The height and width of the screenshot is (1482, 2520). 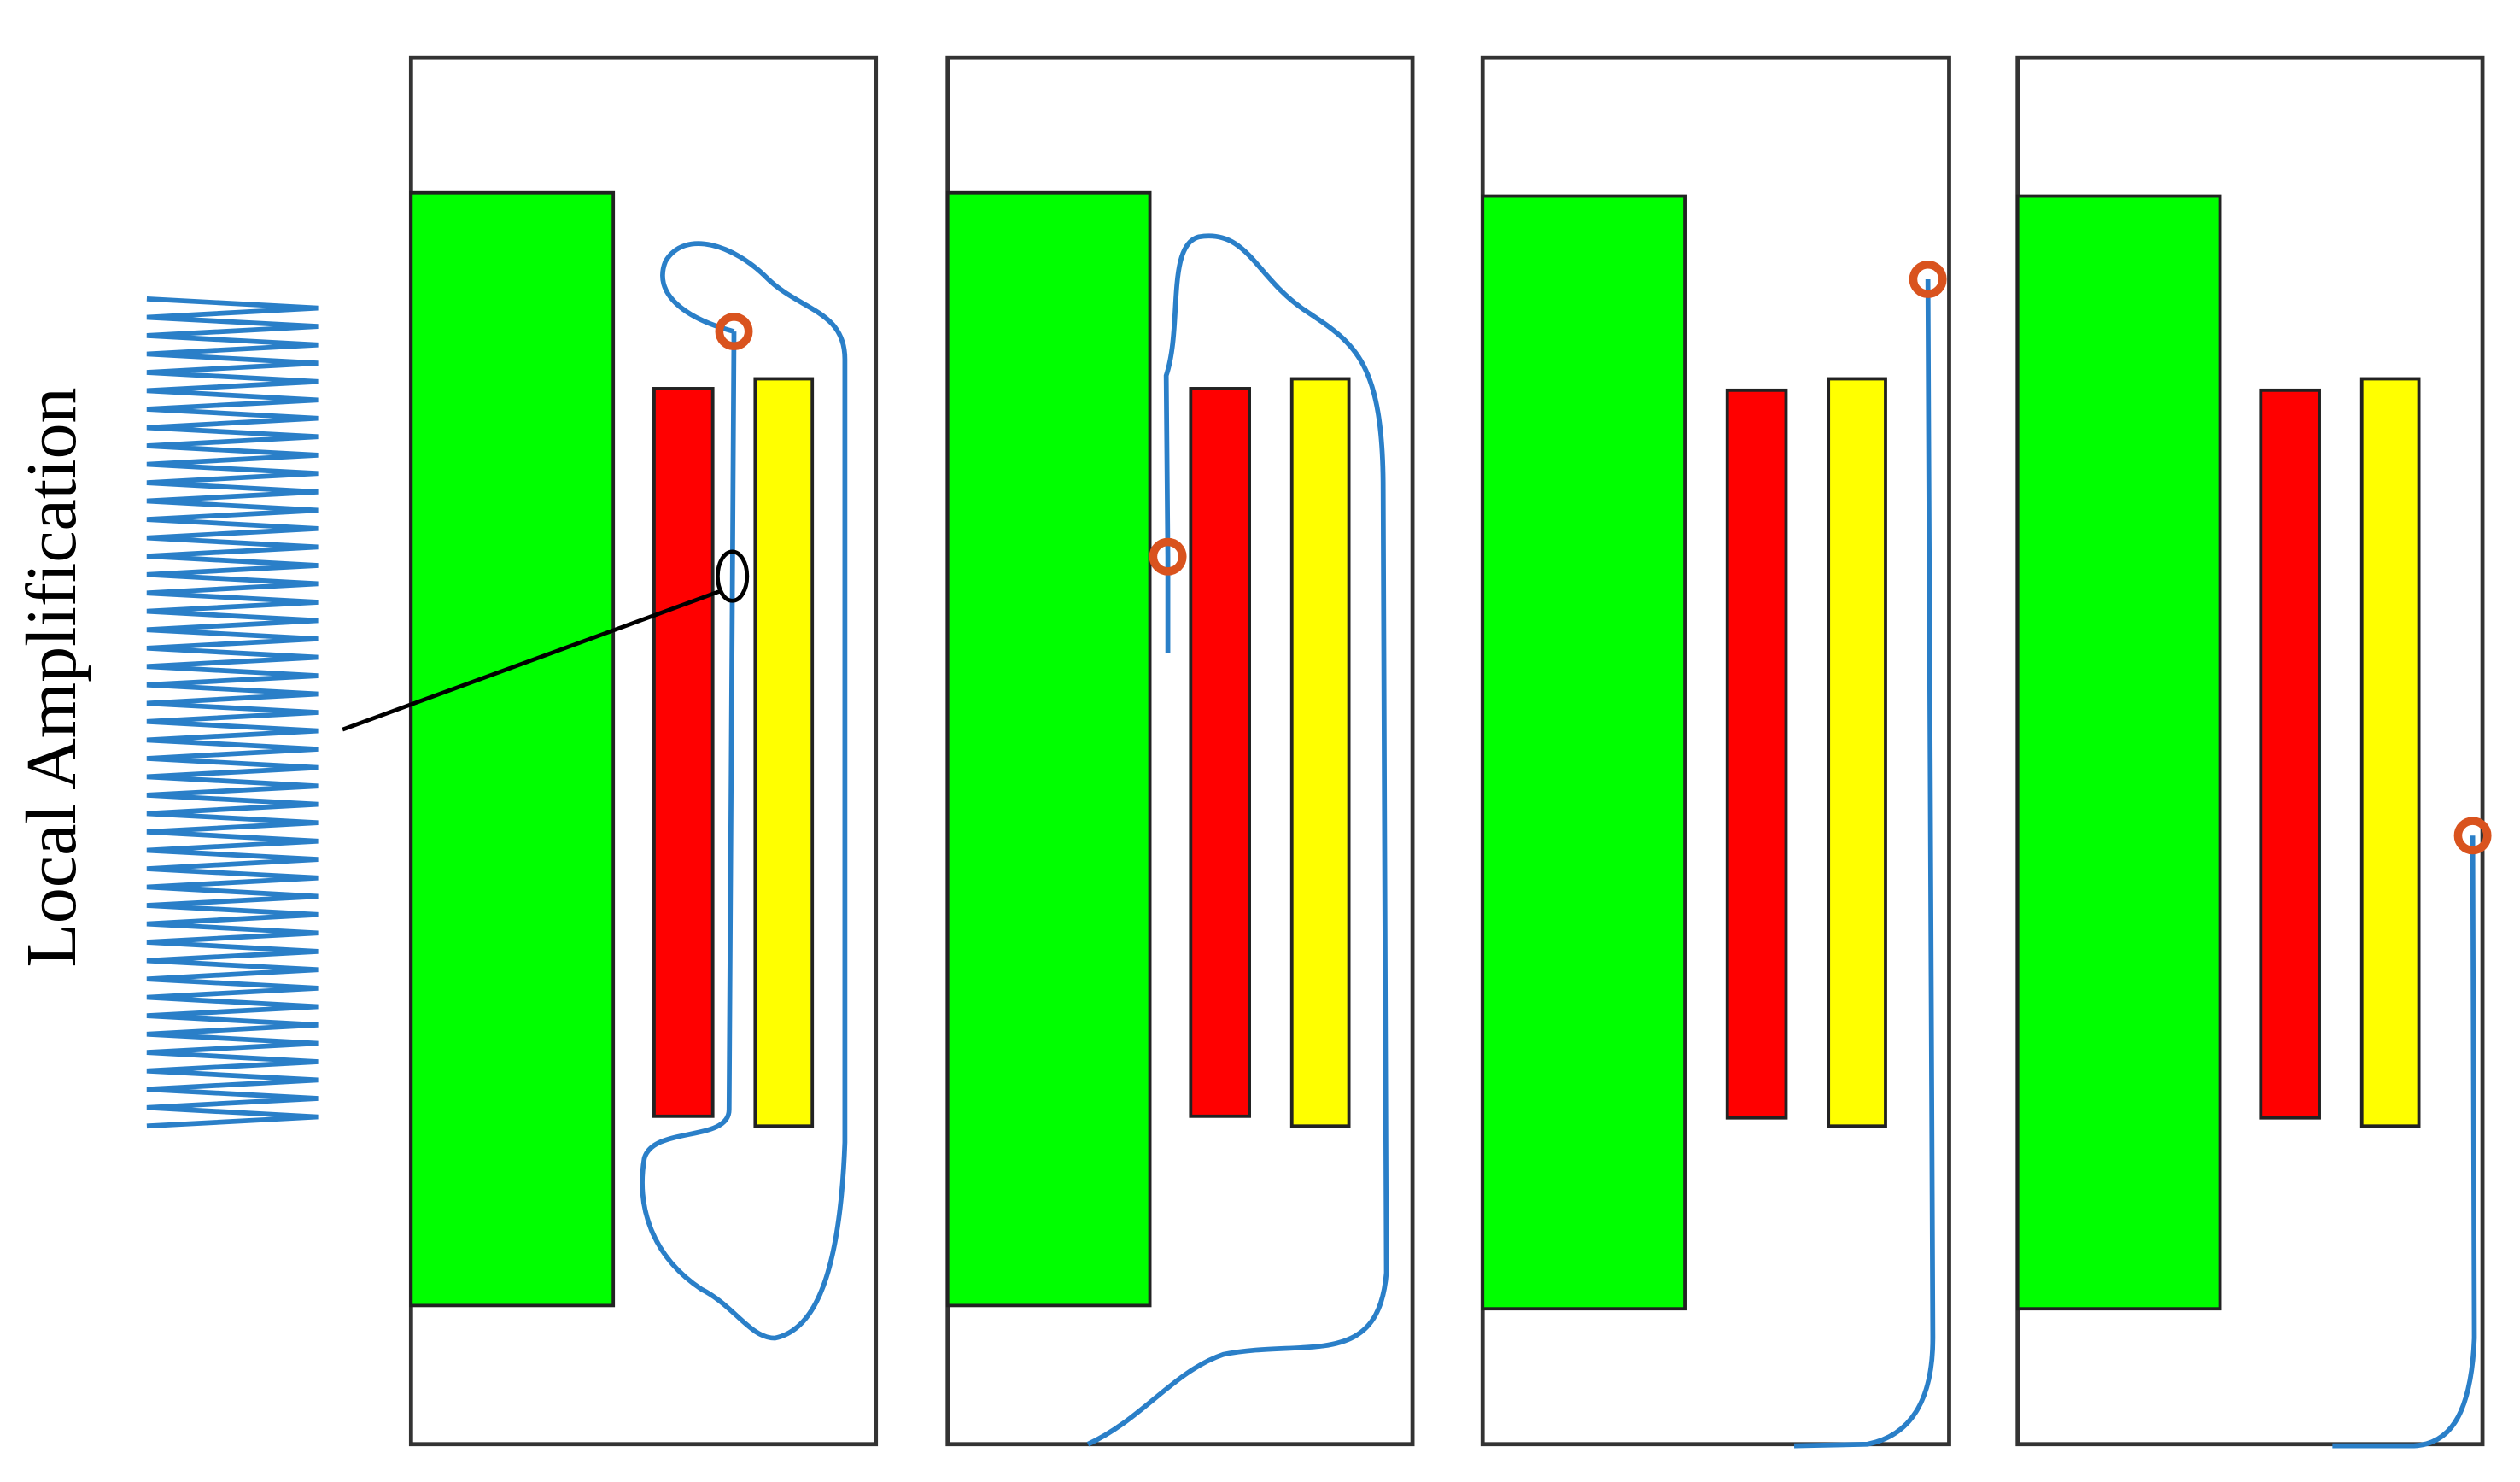 What do you see at coordinates (233, 712) in the screenshot?
I see `zigzag-amplification` at bounding box center [233, 712].